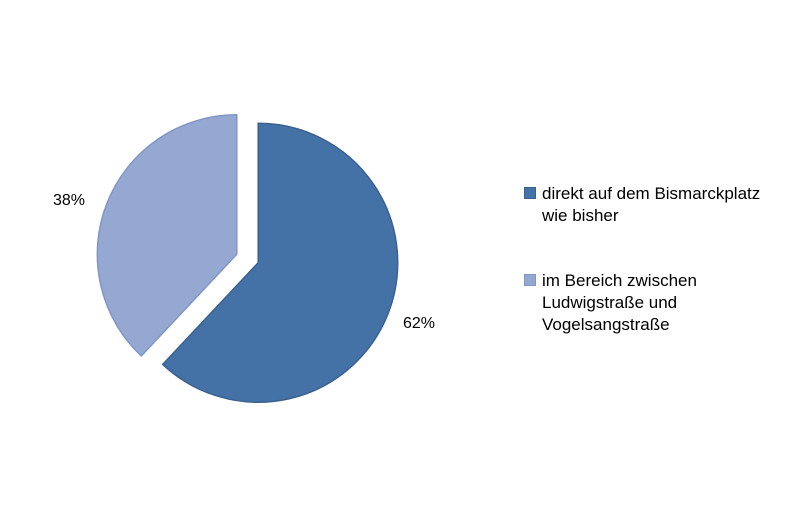 The height and width of the screenshot is (529, 800). Describe the element at coordinates (419, 323) in the screenshot. I see `data-label-62-percent: 62%` at that location.